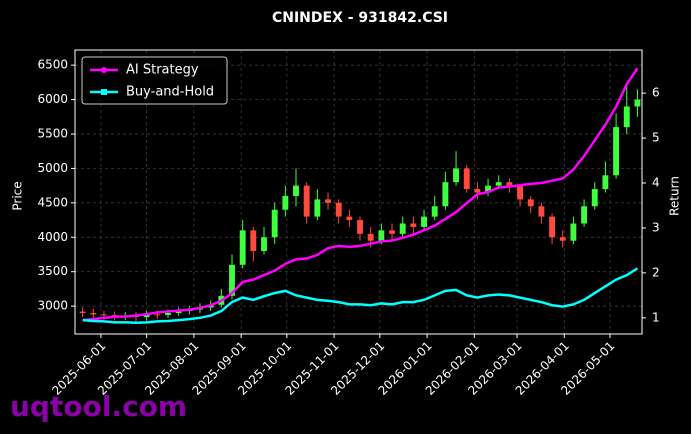 This screenshot has width=691, height=434. Describe the element at coordinates (52, 65) in the screenshot. I see `y-tick-label: 6500` at that location.